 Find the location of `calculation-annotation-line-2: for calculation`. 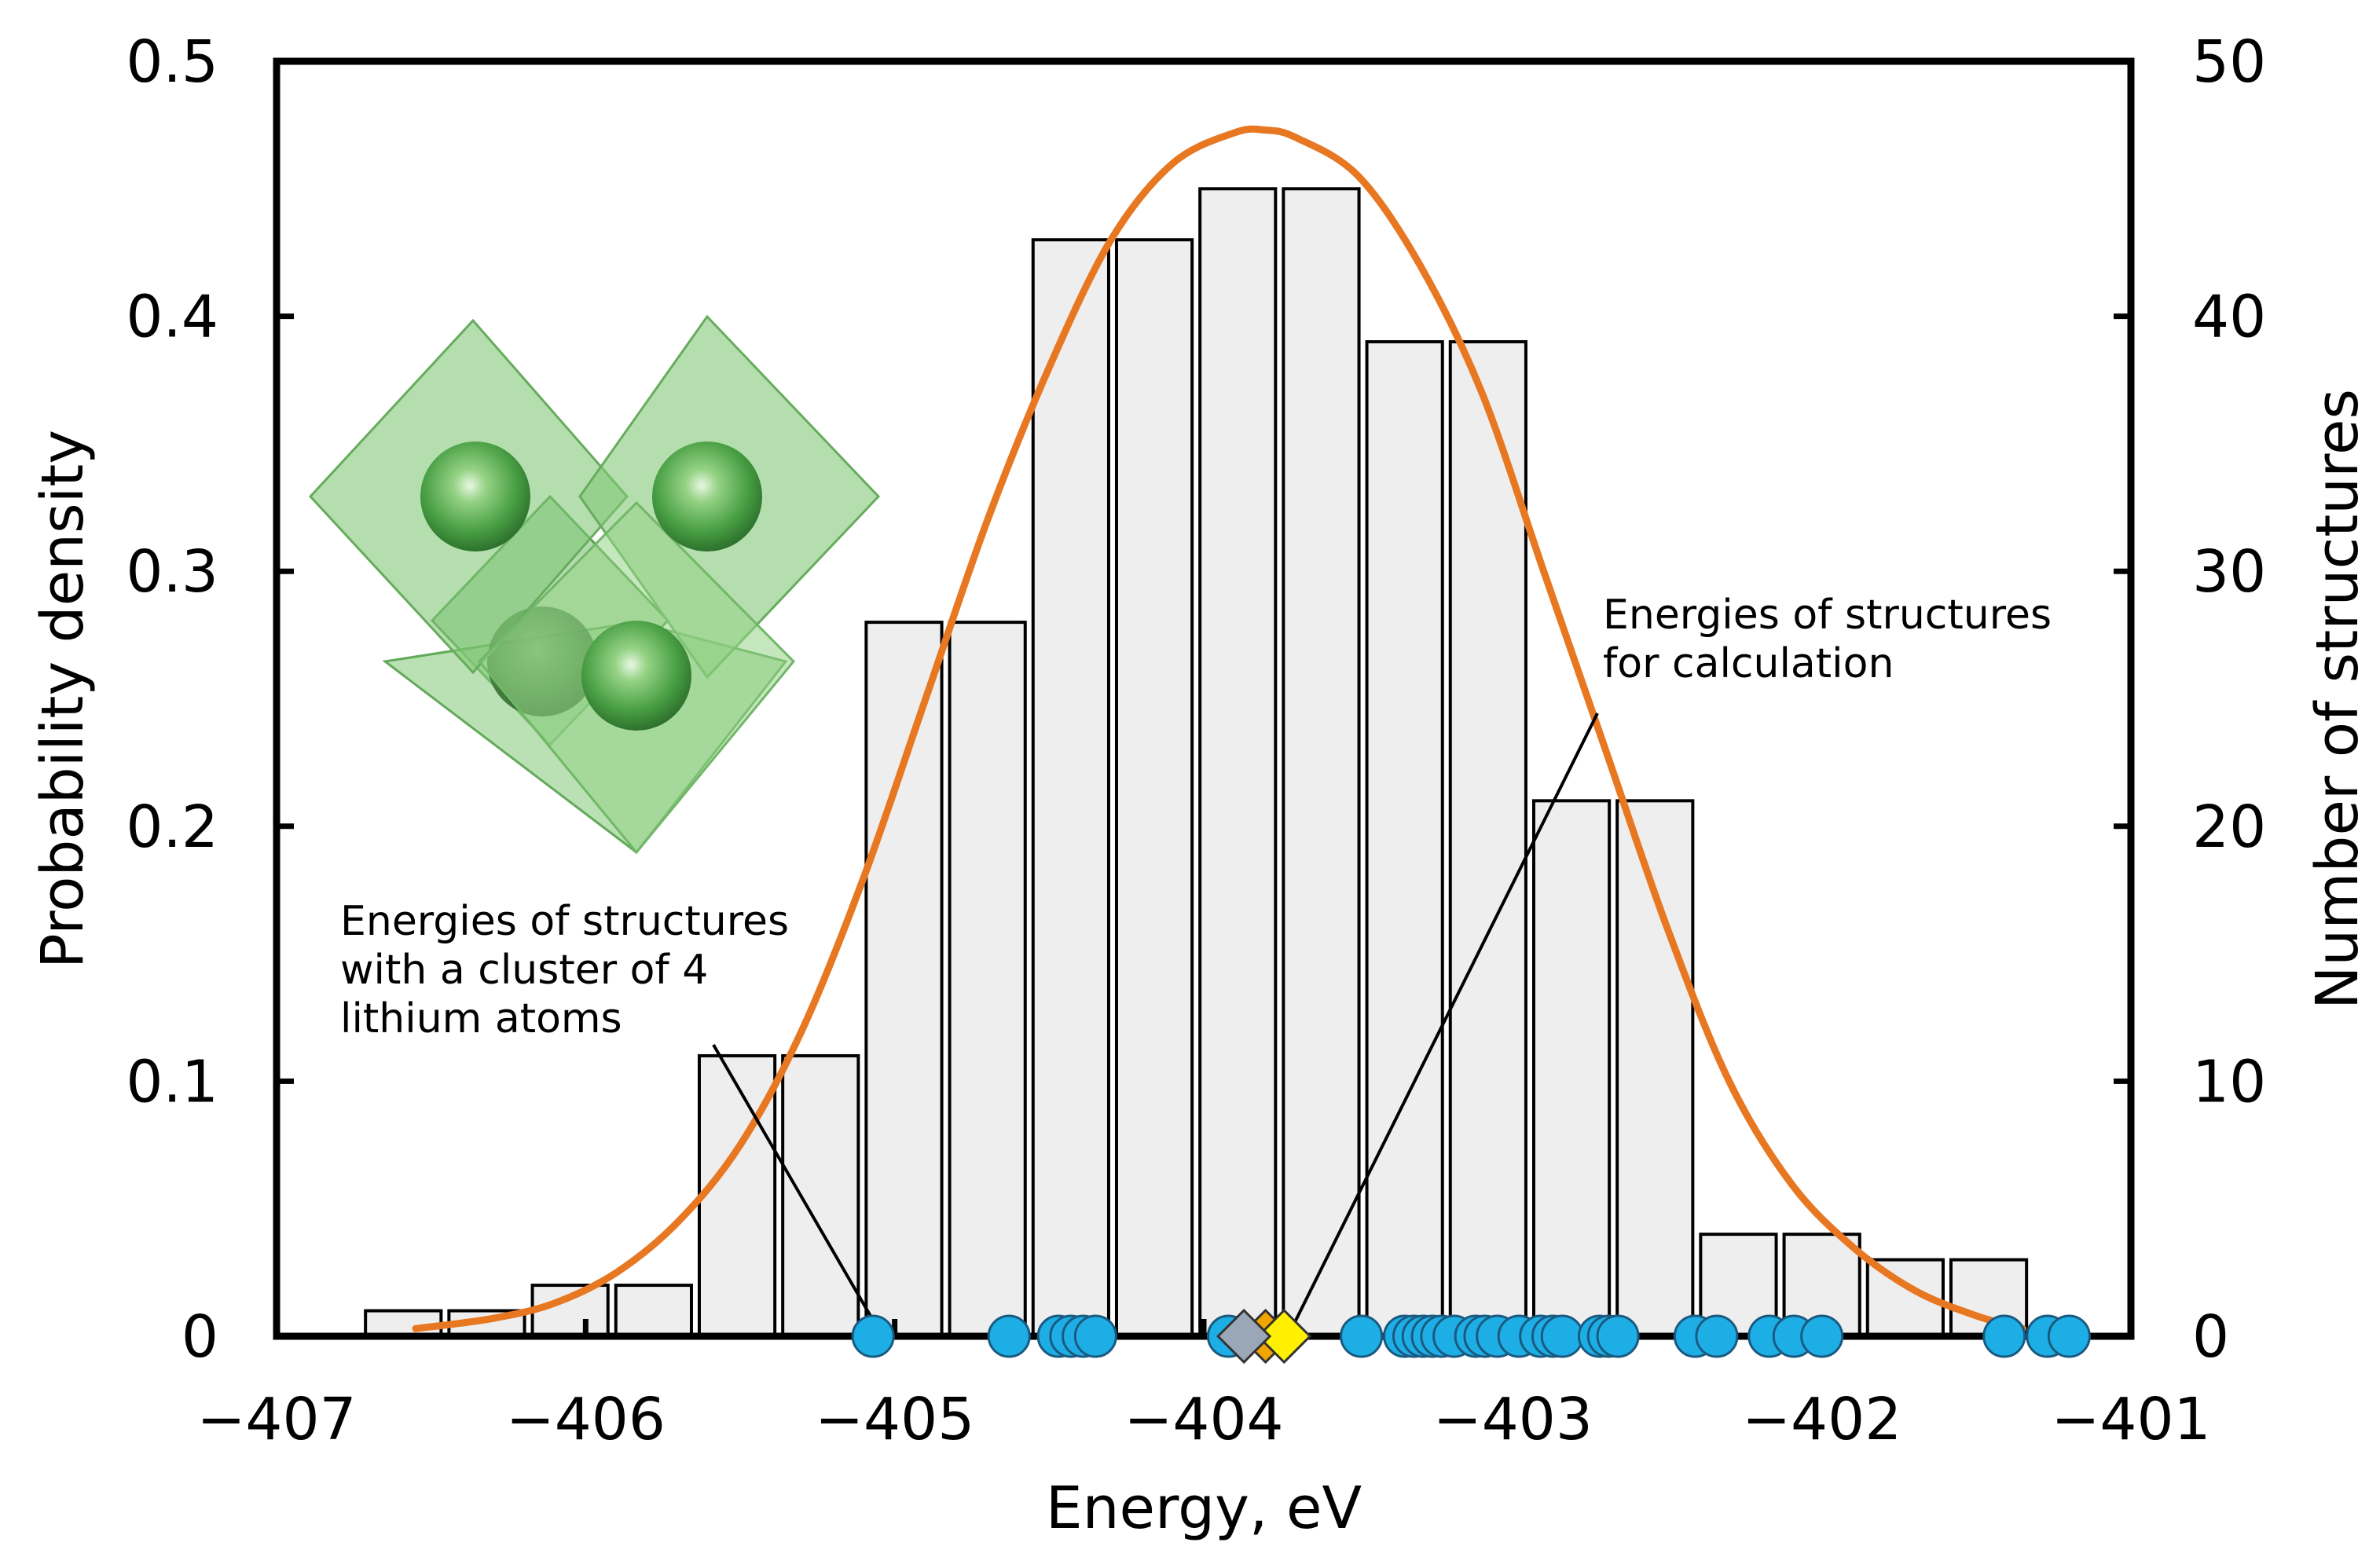

calculation-annotation-line-2: for calculation is located at coordinates (1748, 663).